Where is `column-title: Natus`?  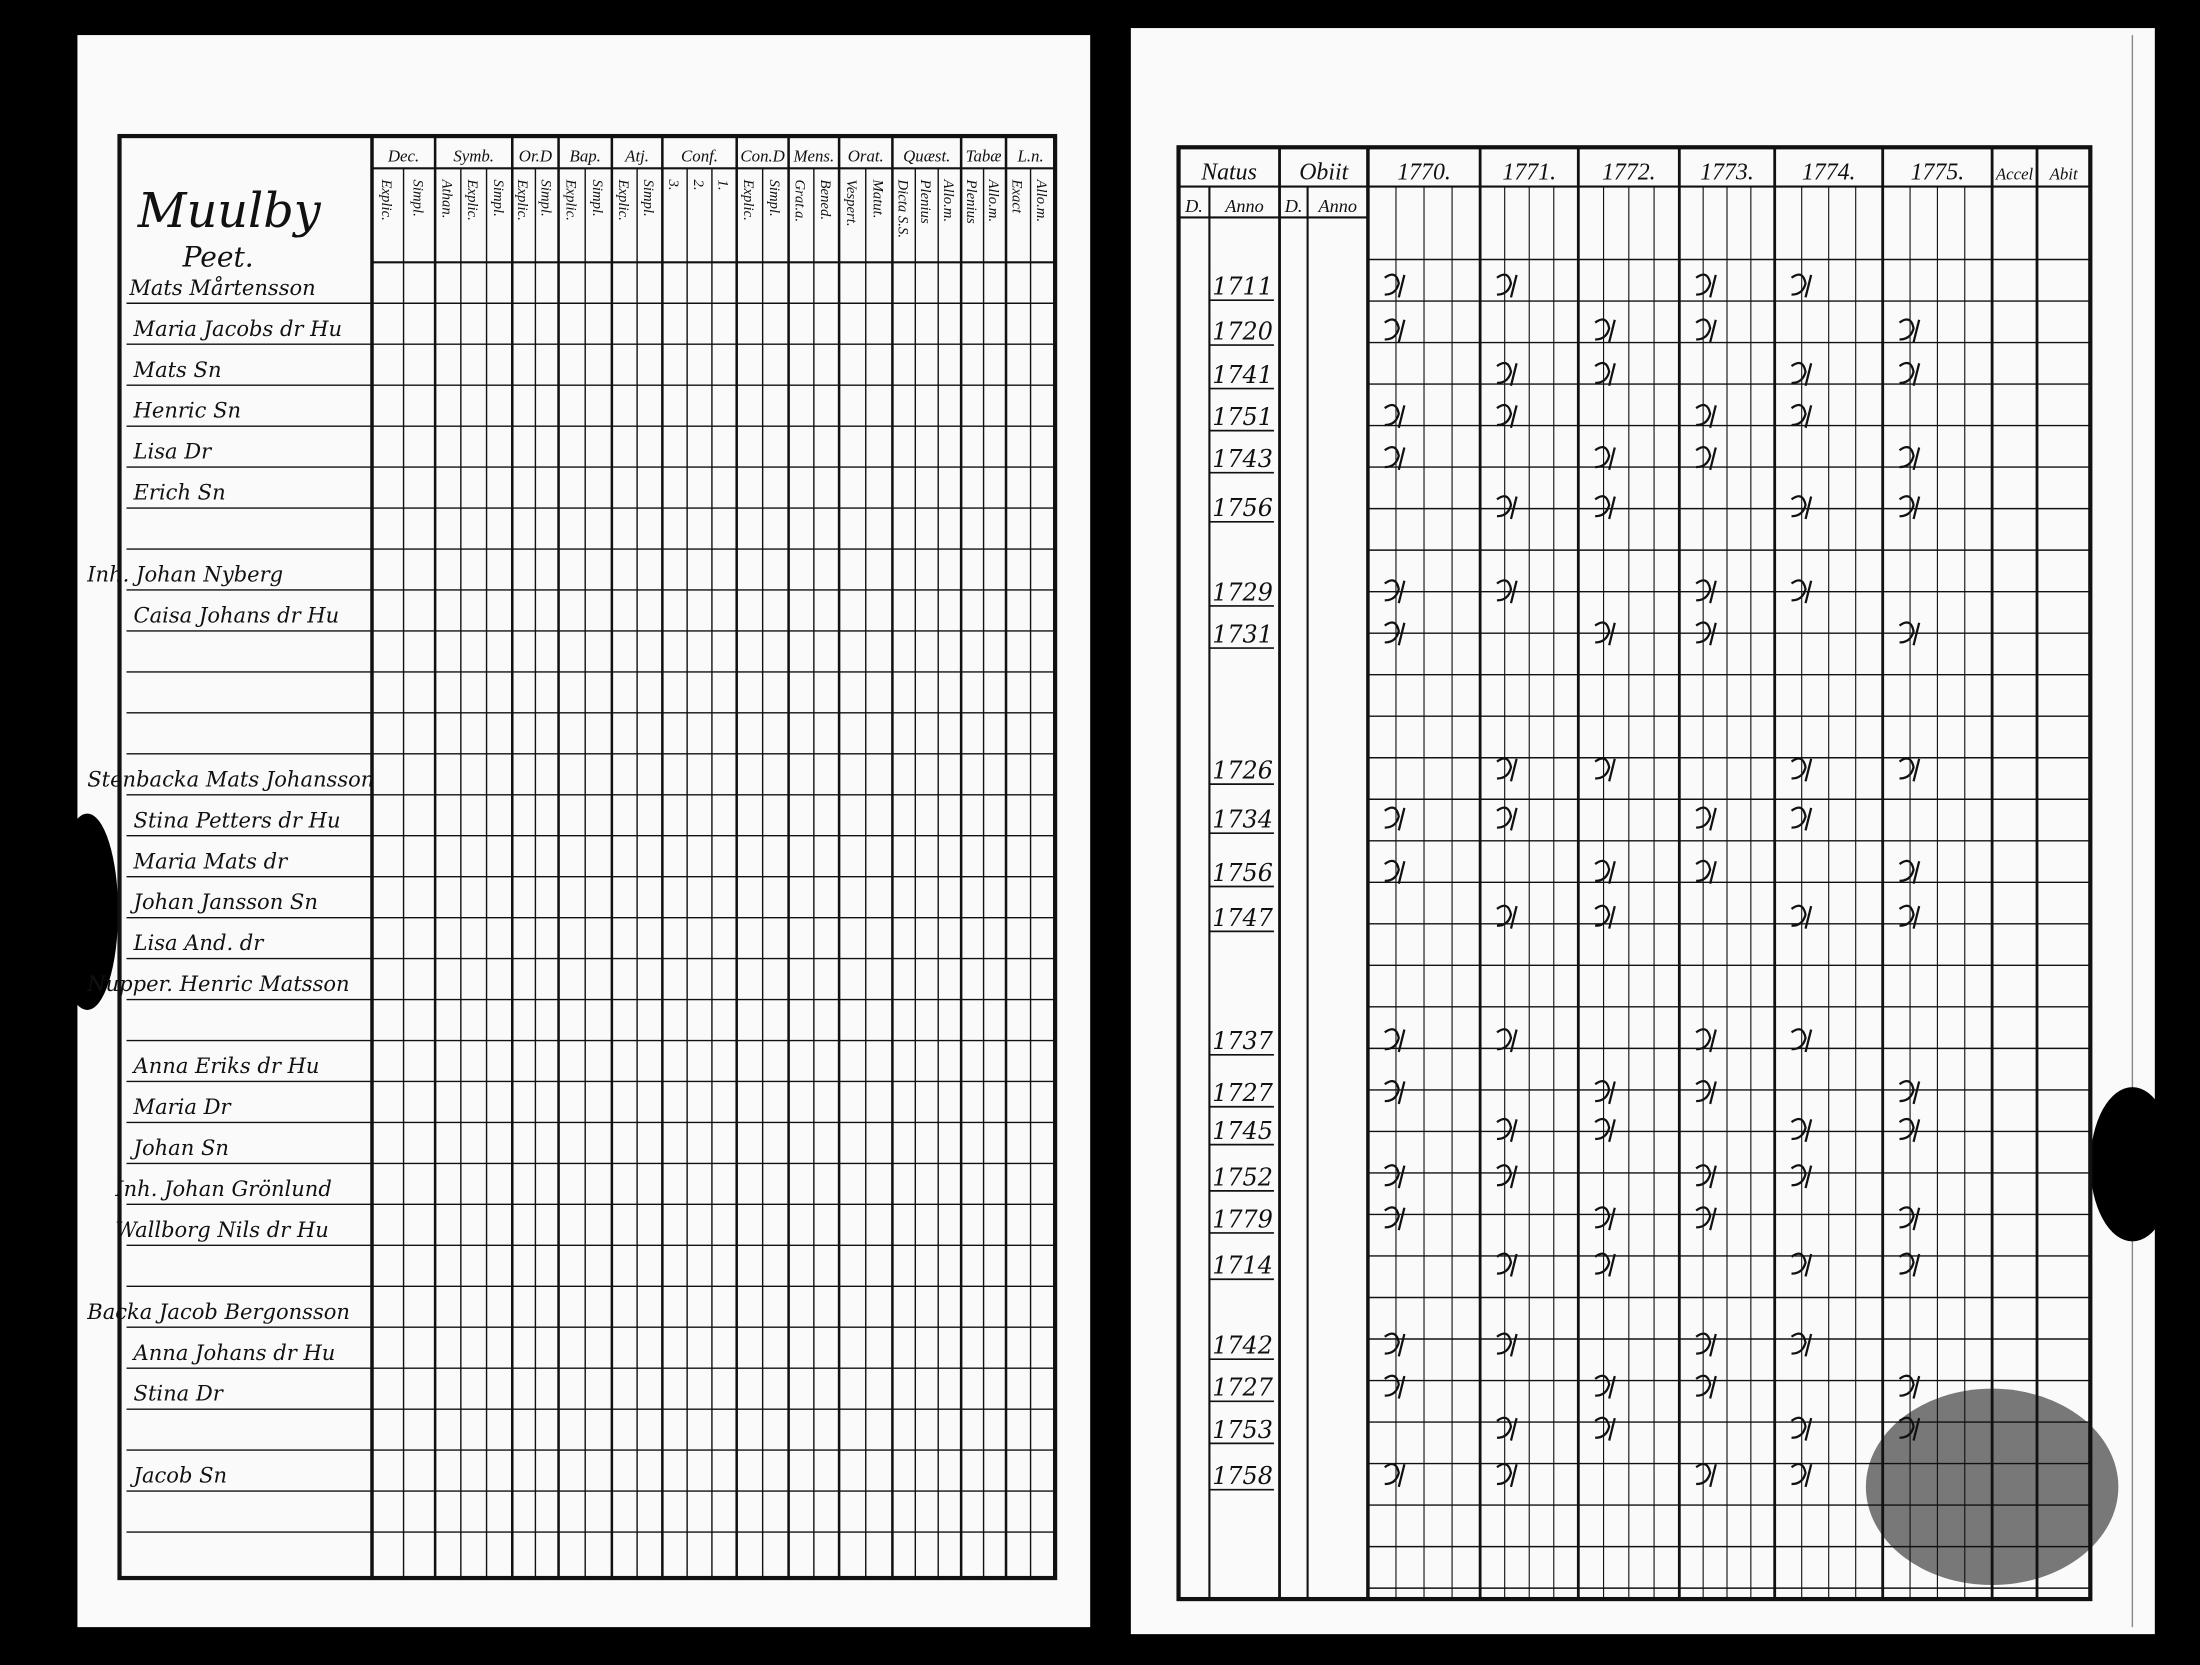
column-title: Natus is located at coordinates (1228, 173).